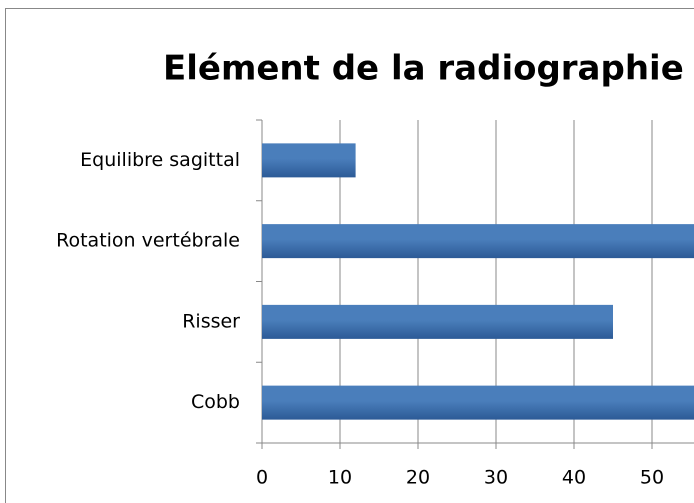  What do you see at coordinates (262, 478) in the screenshot?
I see `x-tick-label: 0` at bounding box center [262, 478].